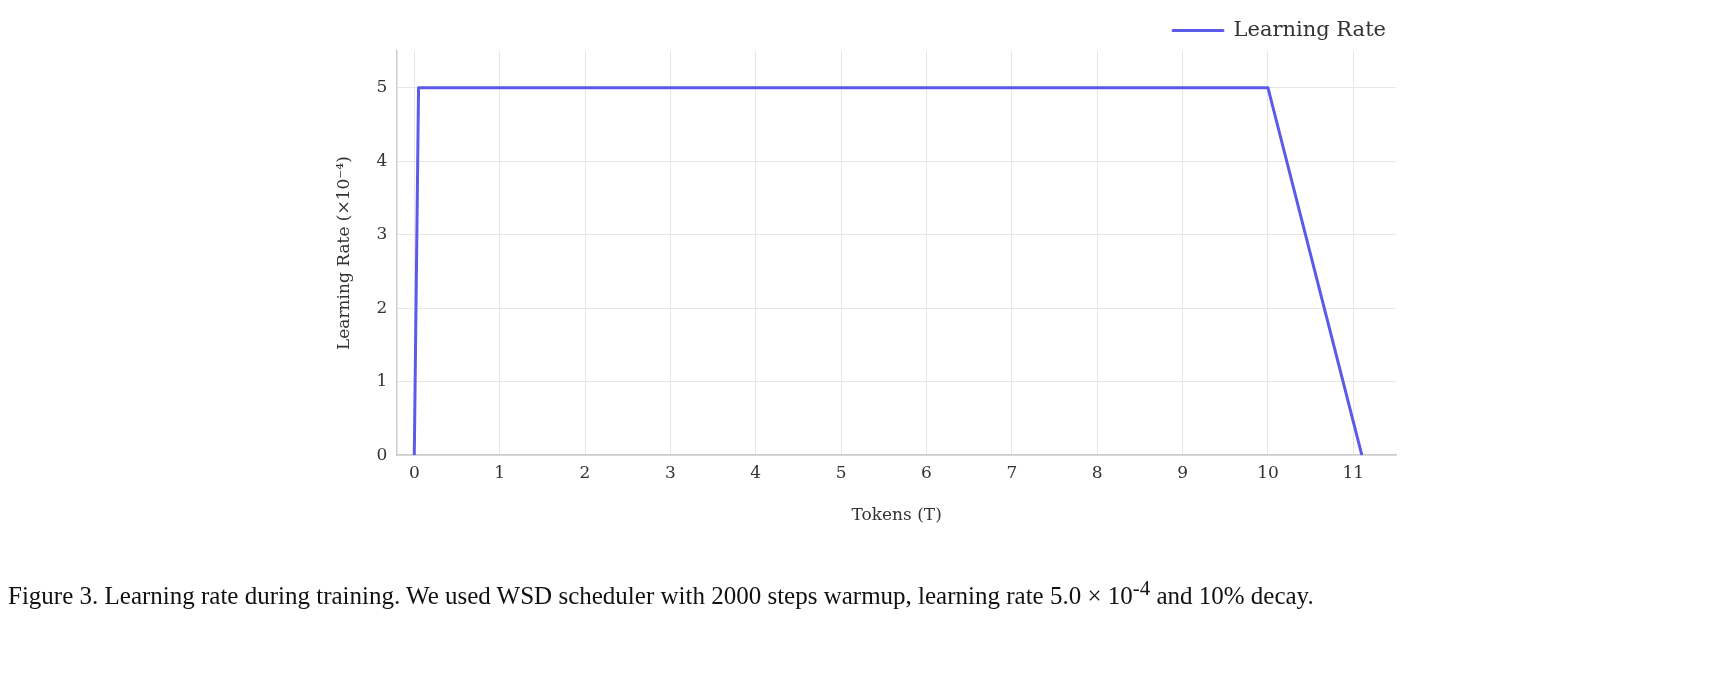 This screenshot has width=1736, height=678. What do you see at coordinates (1097, 471) in the screenshot?
I see `x-tick-label: 8` at bounding box center [1097, 471].